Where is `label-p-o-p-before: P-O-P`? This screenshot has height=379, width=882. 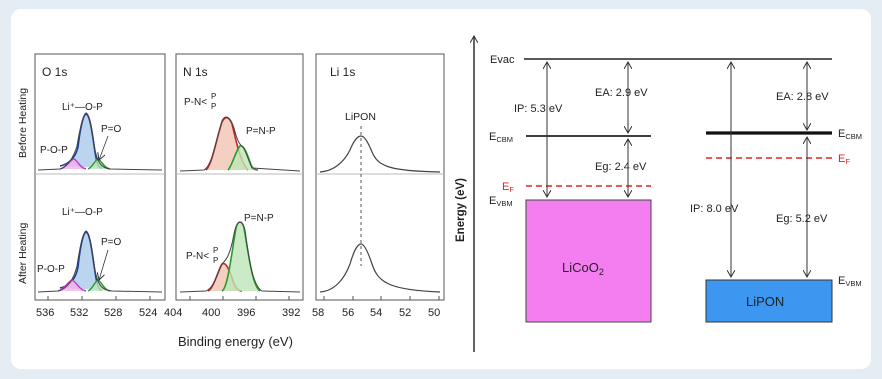 label-p-o-p-before: P-O-P is located at coordinates (54, 150).